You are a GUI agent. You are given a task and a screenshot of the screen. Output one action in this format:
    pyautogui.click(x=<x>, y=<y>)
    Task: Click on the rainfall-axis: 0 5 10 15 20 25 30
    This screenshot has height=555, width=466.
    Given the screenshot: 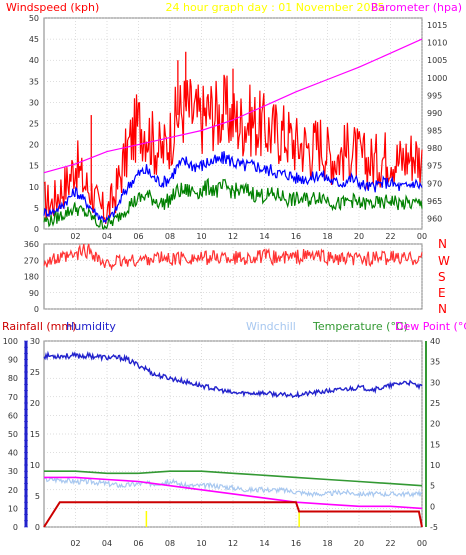 What is the action you would take?
    pyautogui.click(x=32, y=434)
    